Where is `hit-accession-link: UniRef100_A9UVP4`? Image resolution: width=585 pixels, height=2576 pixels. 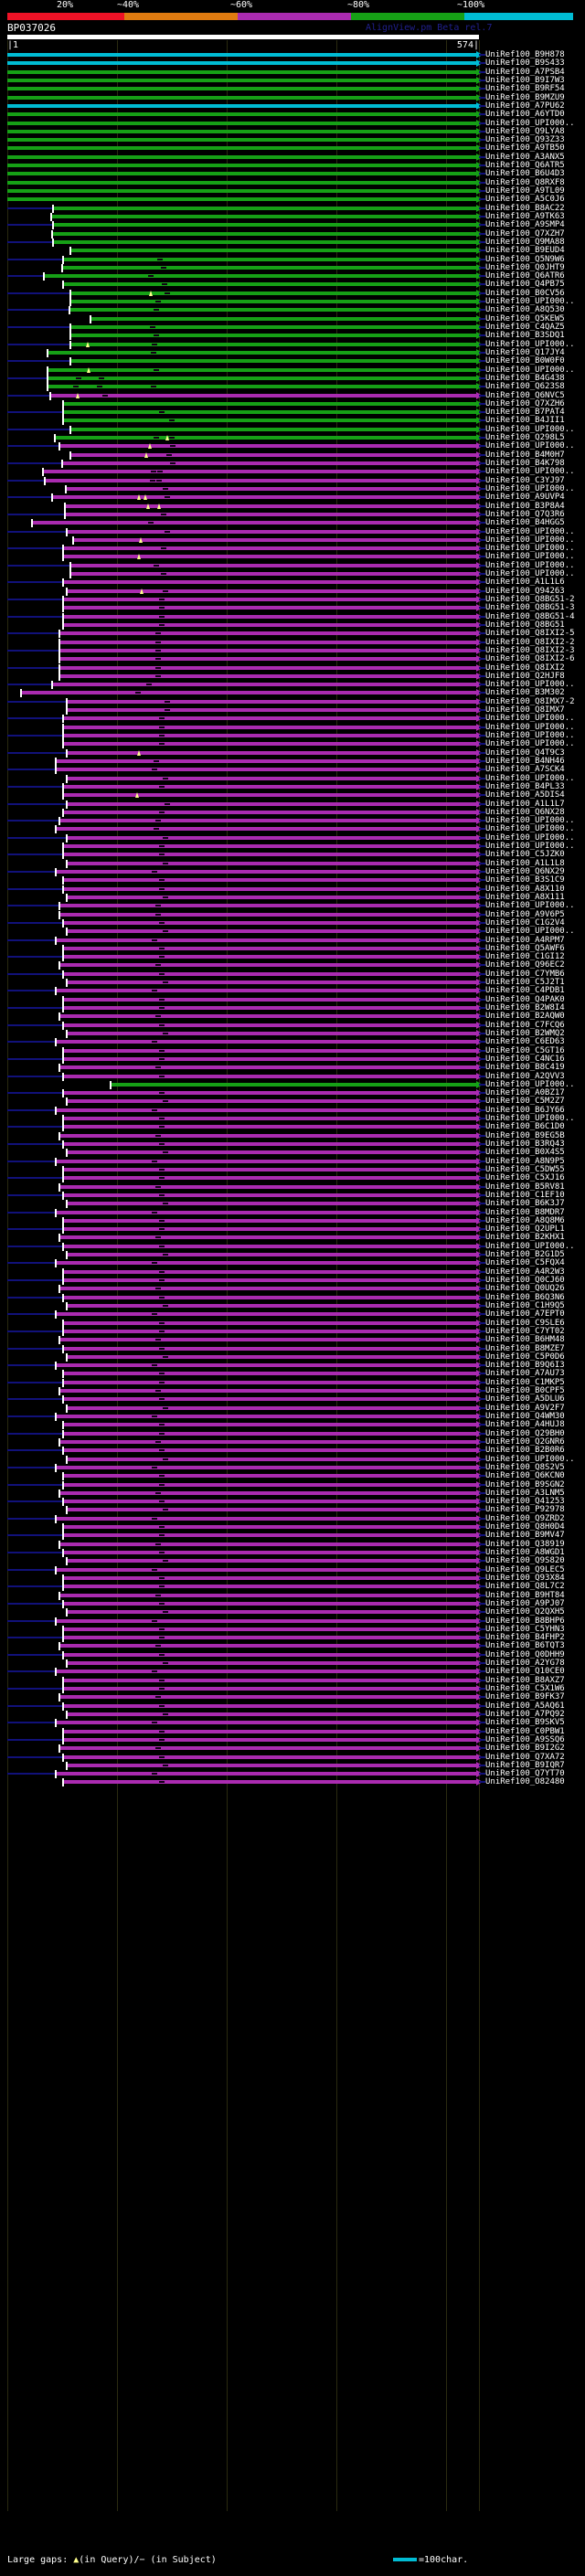
hit-accession-link: UniRef100_A9UVP4 is located at coordinates (525, 498).